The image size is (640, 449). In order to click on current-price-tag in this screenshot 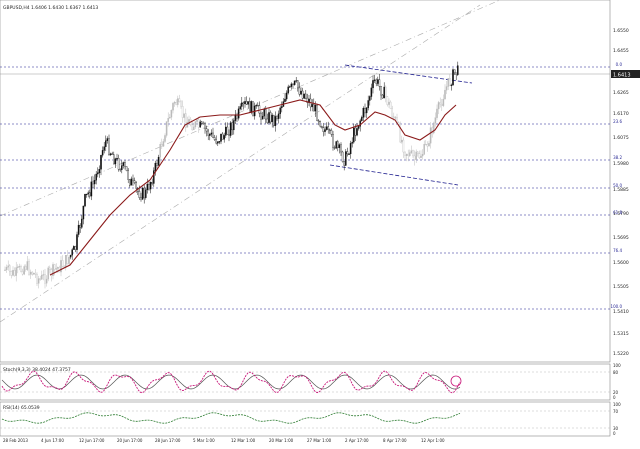, I will do `click(625, 74)`.